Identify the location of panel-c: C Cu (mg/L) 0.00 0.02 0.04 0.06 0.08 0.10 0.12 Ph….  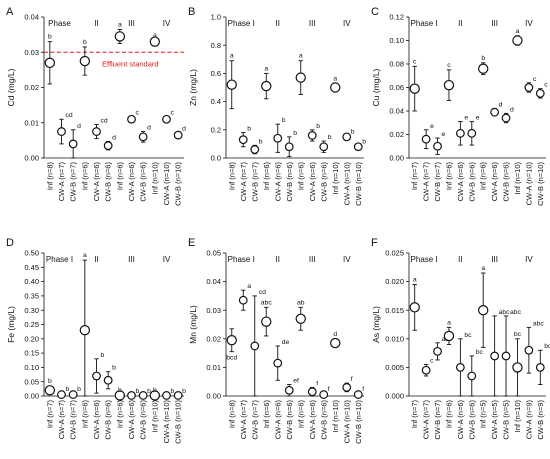
(459, 106).